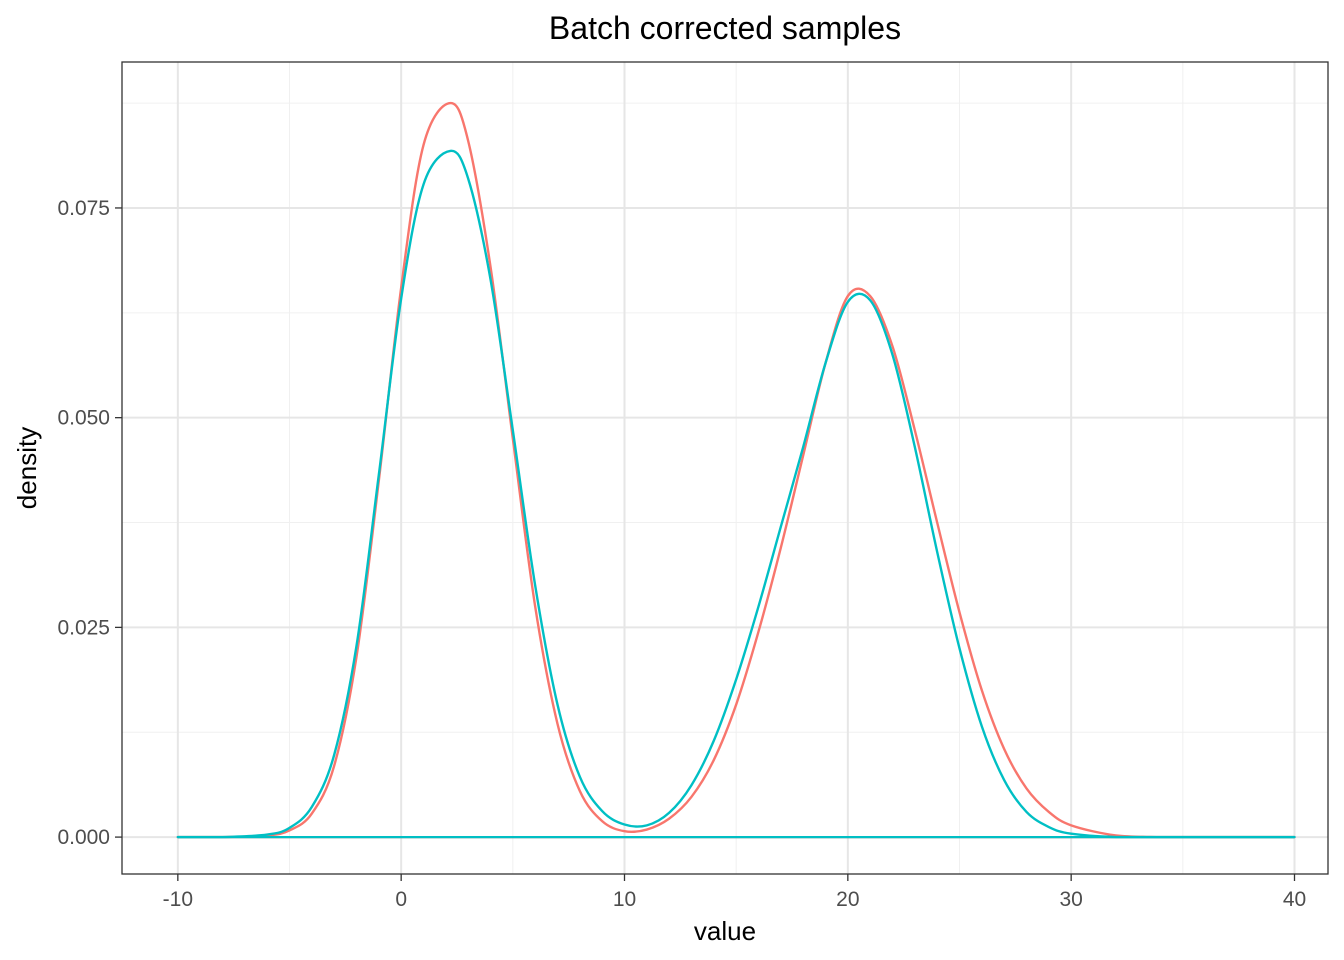 The width and height of the screenshot is (1344, 960). I want to click on y-tick-label: 0.025, so click(83, 627).